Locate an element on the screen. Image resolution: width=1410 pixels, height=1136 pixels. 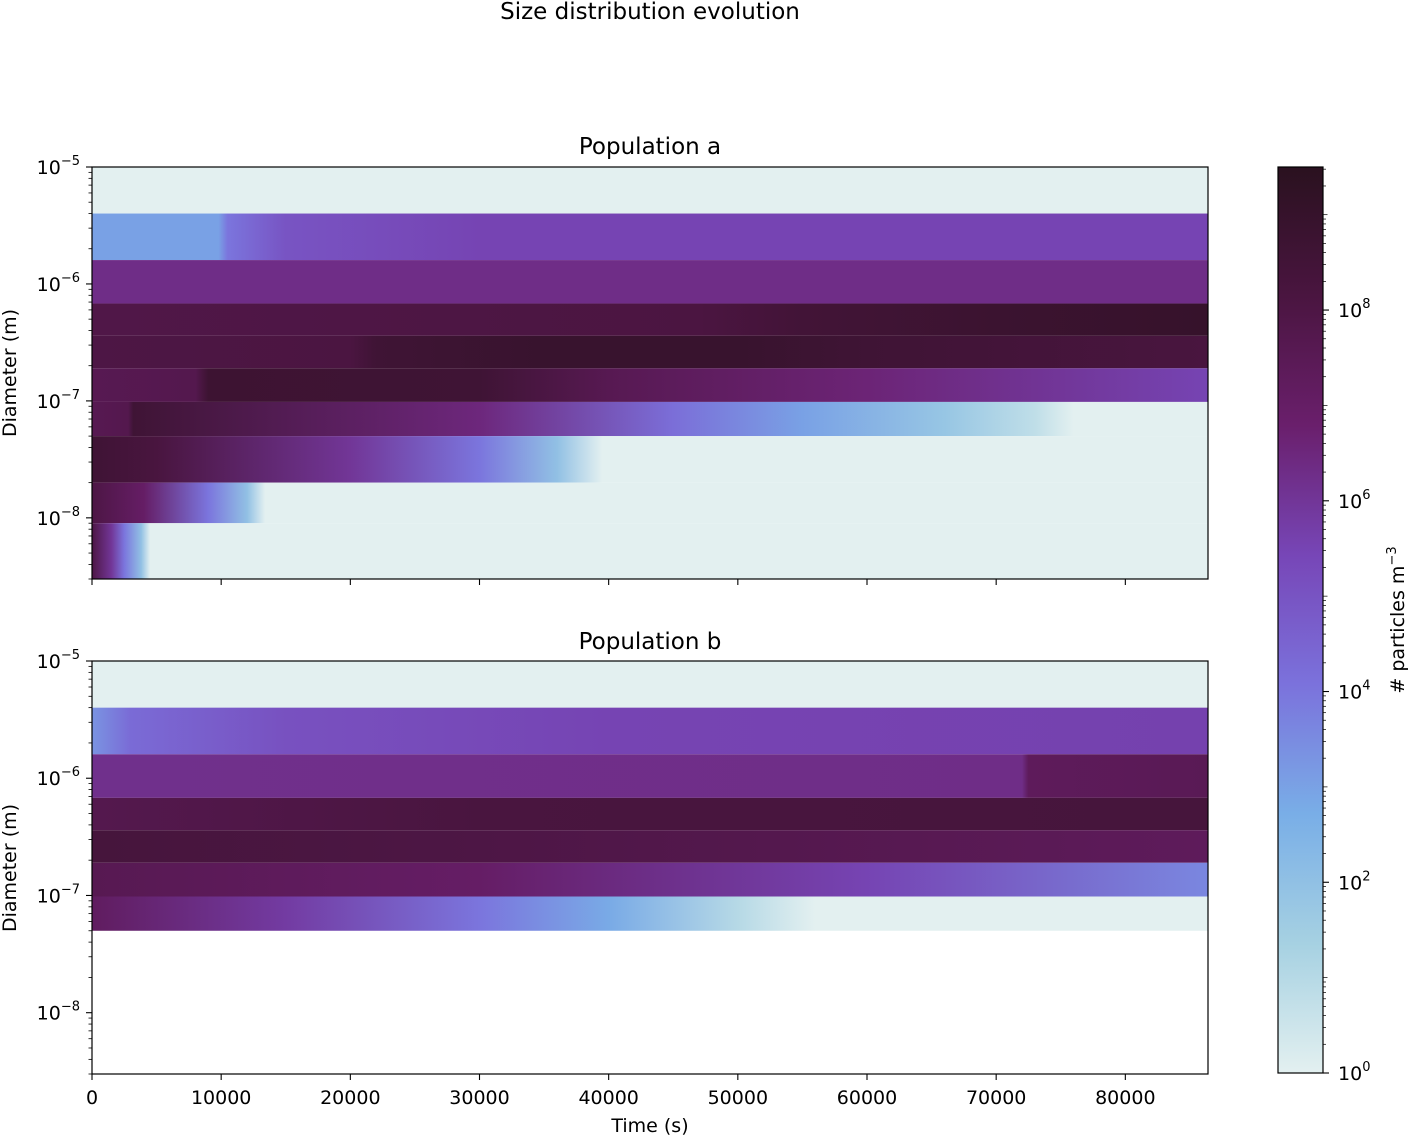
x-axis-label: Time (s) is located at coordinates (649, 1125).